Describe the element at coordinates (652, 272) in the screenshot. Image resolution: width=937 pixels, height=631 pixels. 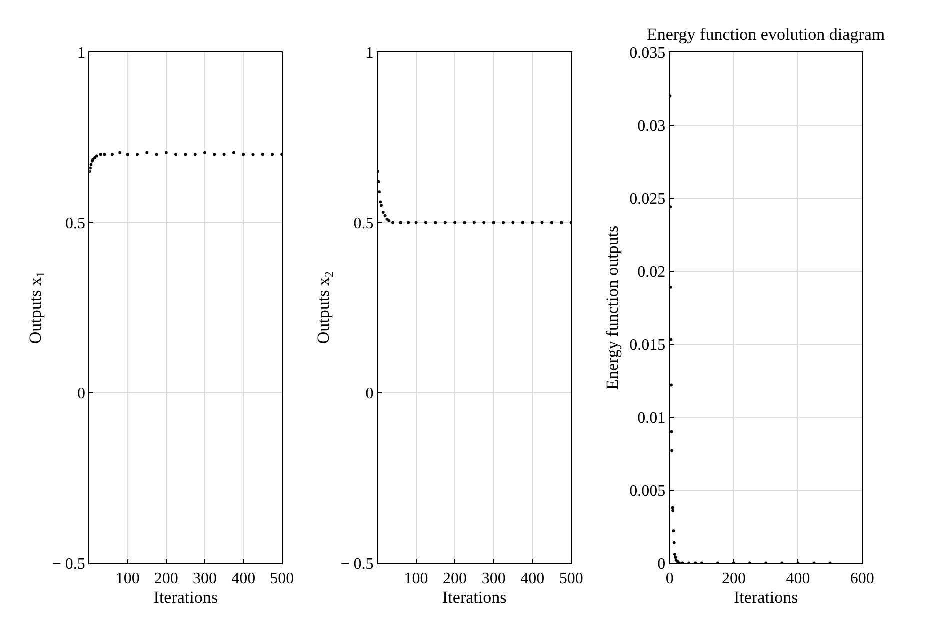
I see `y-tick-label: 0.02` at that location.